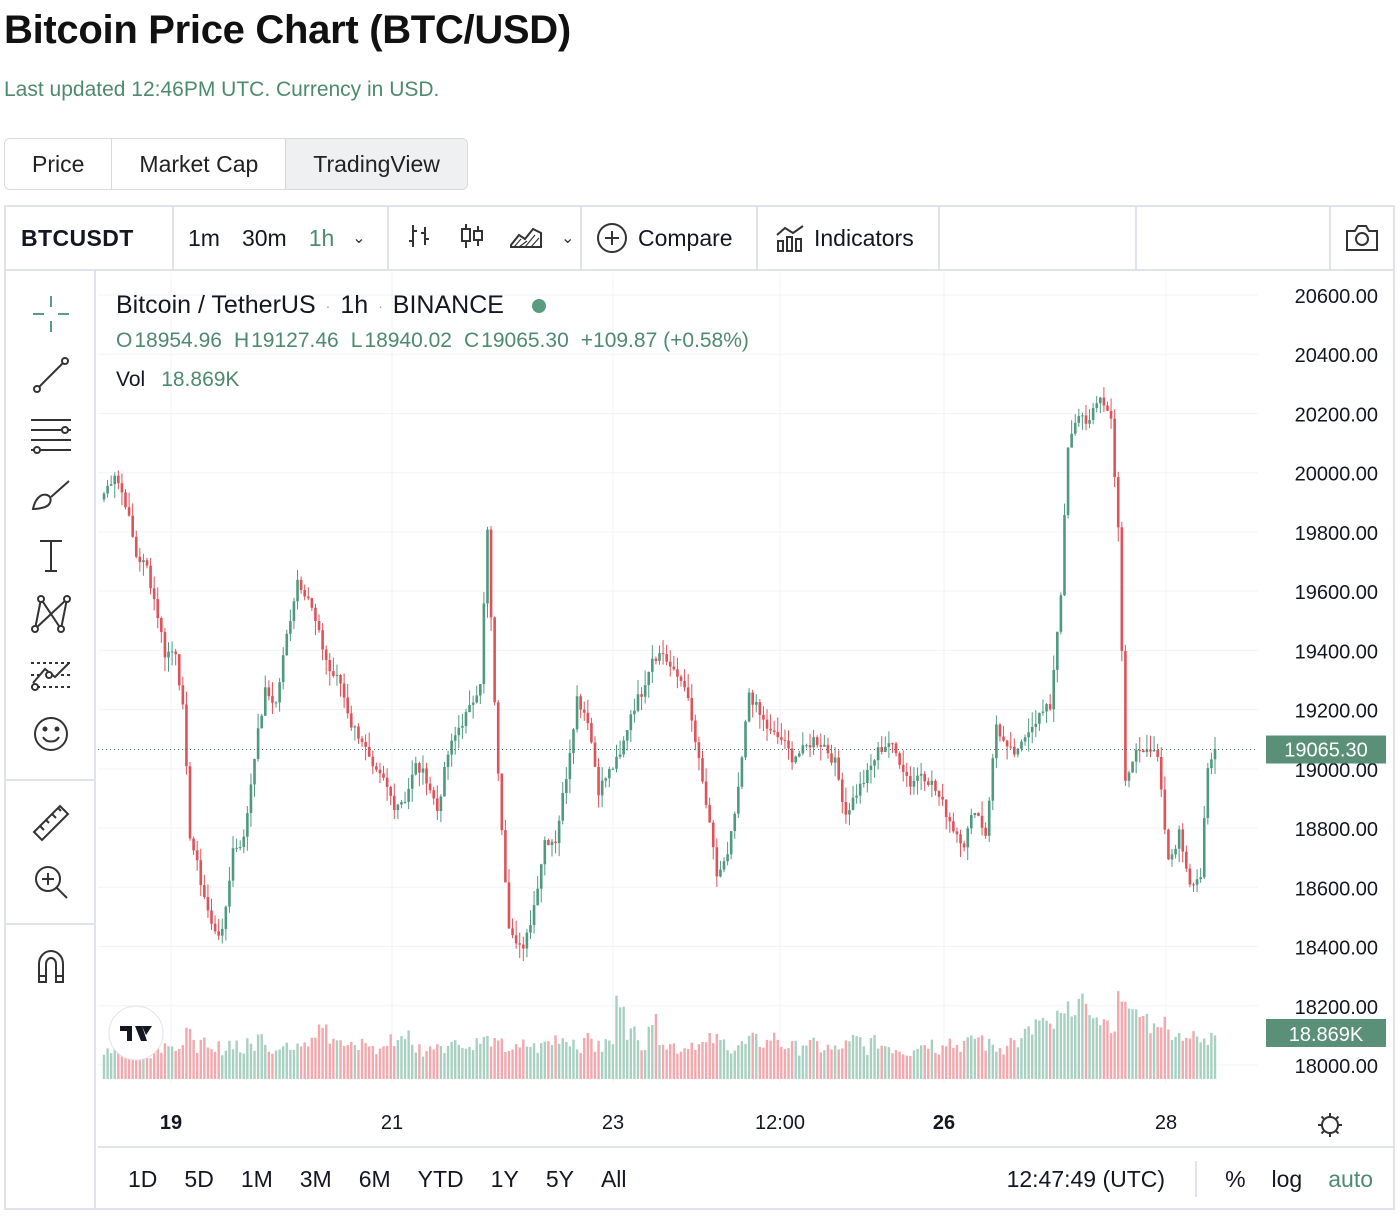 The height and width of the screenshot is (1222, 1400). What do you see at coordinates (440, 1178) in the screenshot?
I see `range-ytd-button: YTD` at bounding box center [440, 1178].